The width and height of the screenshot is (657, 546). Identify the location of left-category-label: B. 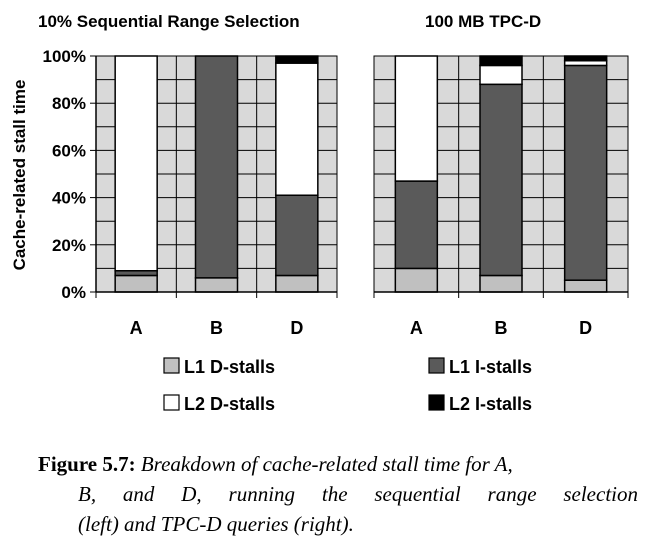
(216, 328).